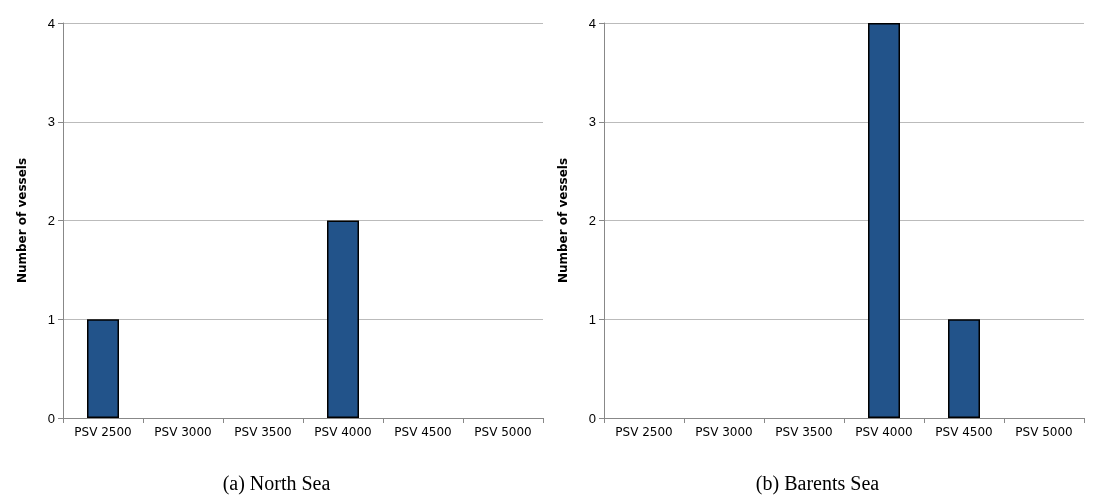 The image size is (1094, 498). I want to click on text: (b) Barents Sea, so click(817, 483).